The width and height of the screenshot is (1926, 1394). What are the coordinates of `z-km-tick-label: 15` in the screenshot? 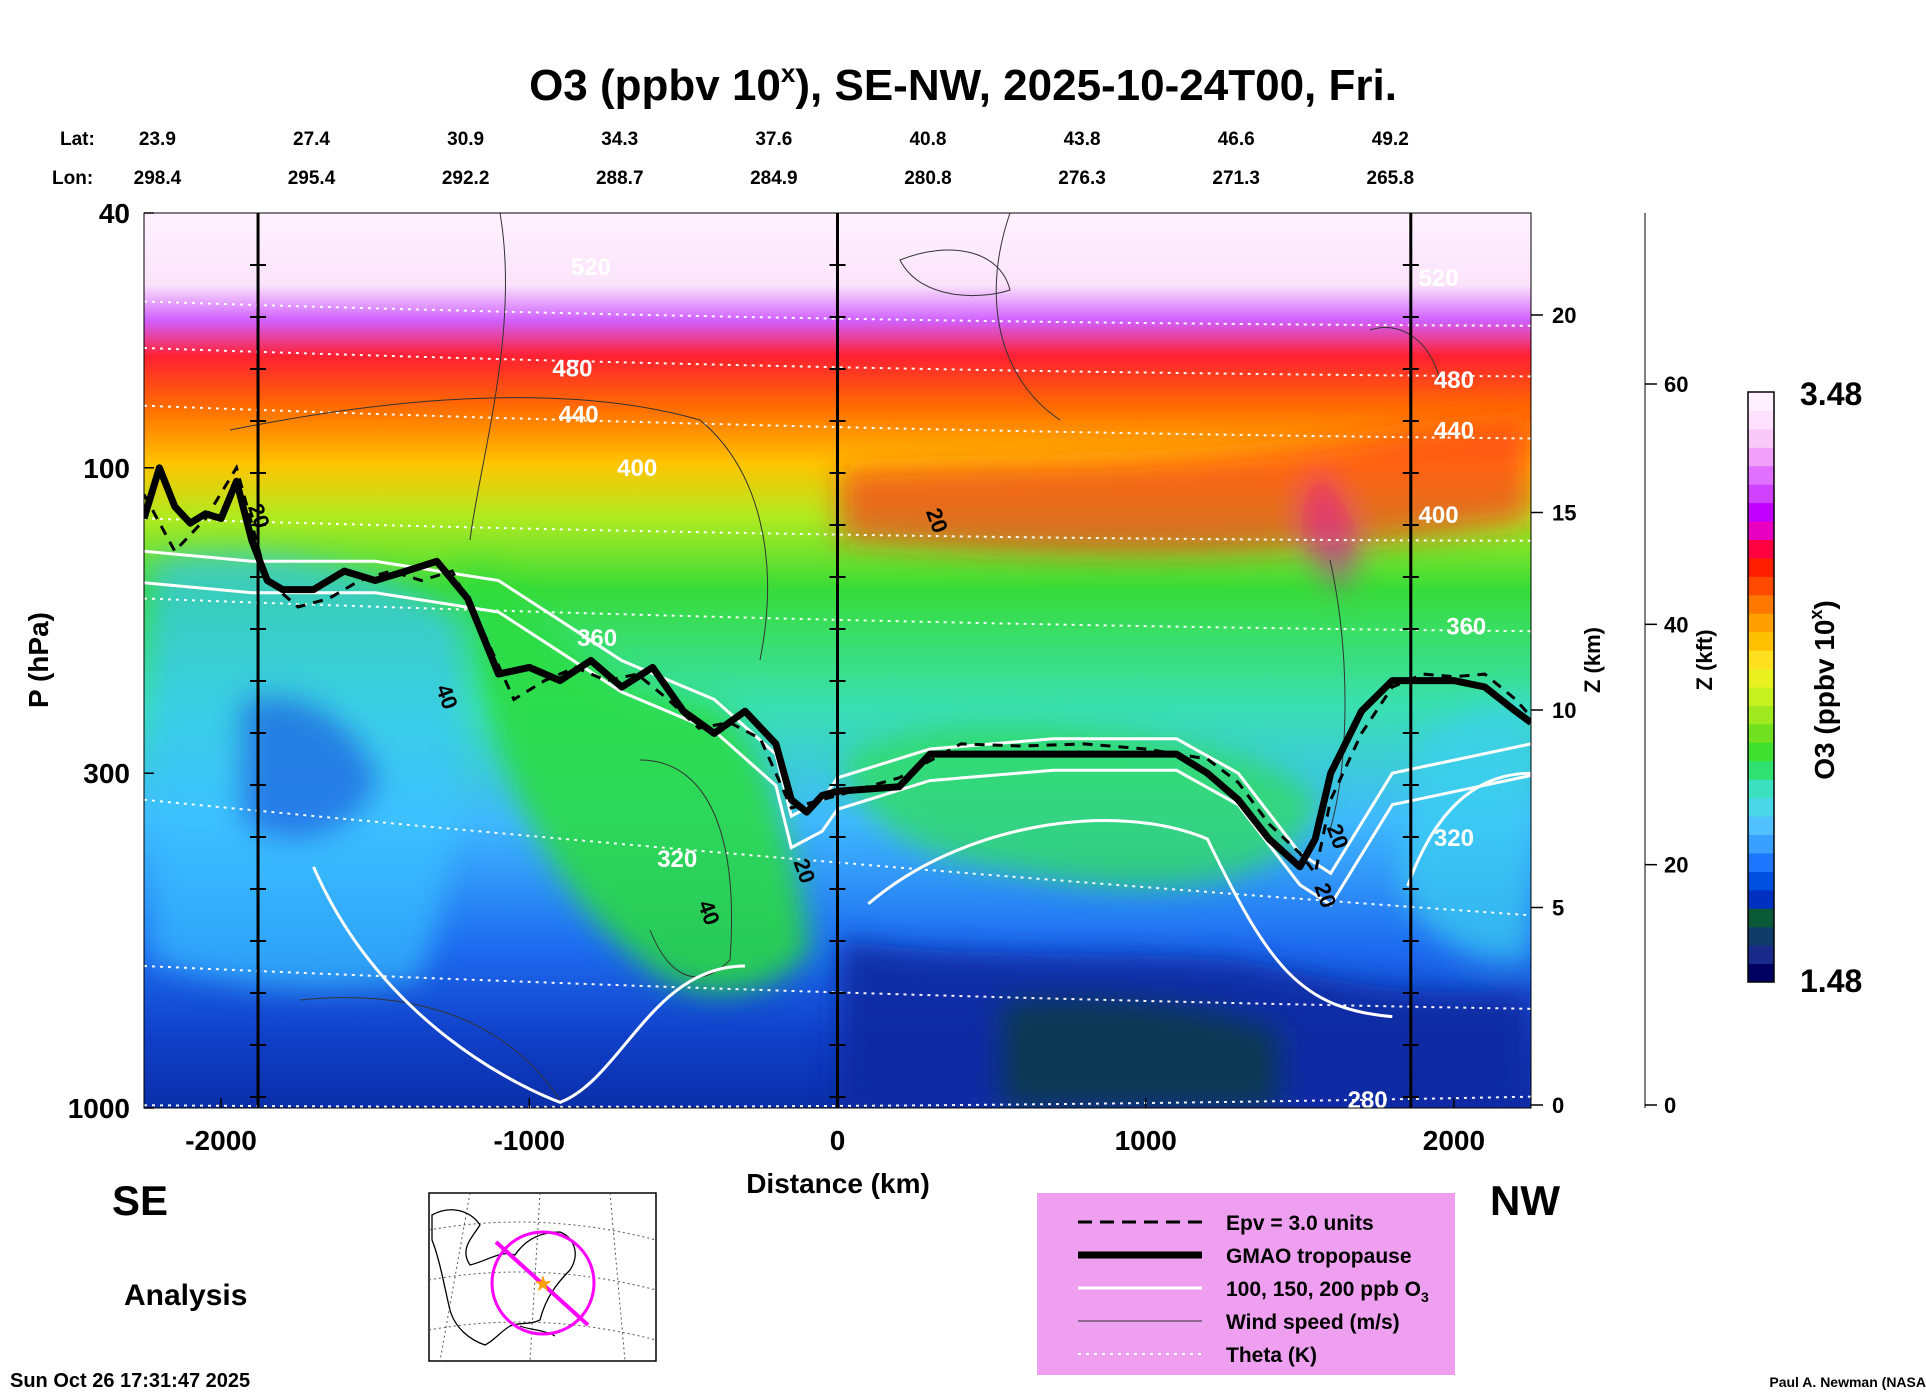 It's located at (1564, 513).